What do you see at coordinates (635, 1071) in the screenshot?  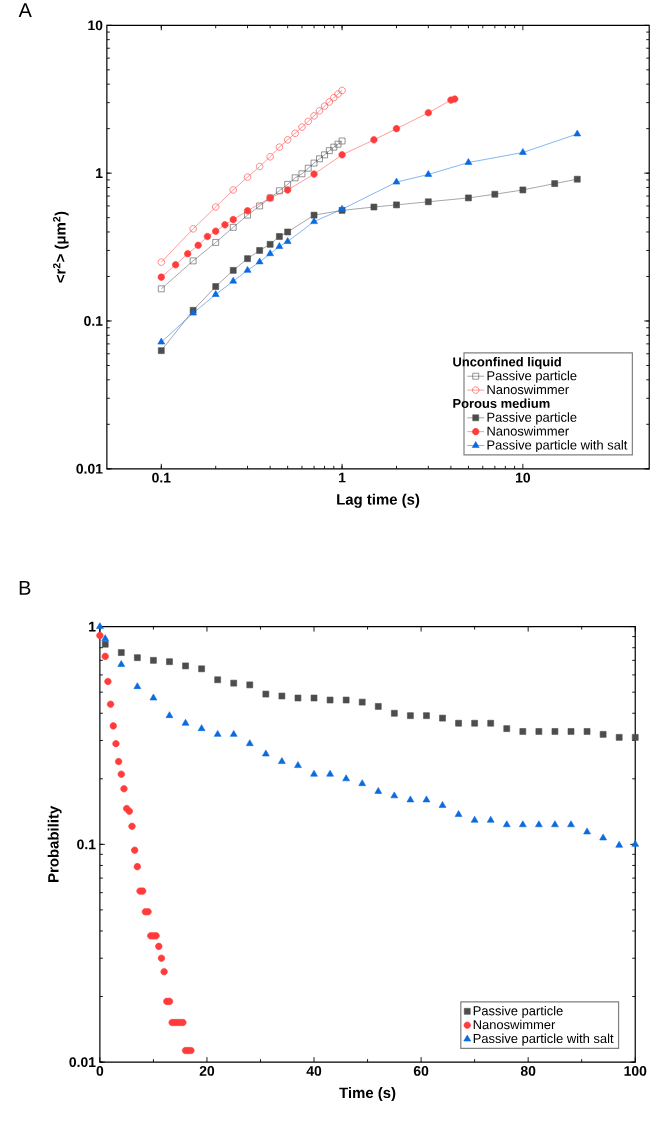 I see `x-tick-label: 100` at bounding box center [635, 1071].